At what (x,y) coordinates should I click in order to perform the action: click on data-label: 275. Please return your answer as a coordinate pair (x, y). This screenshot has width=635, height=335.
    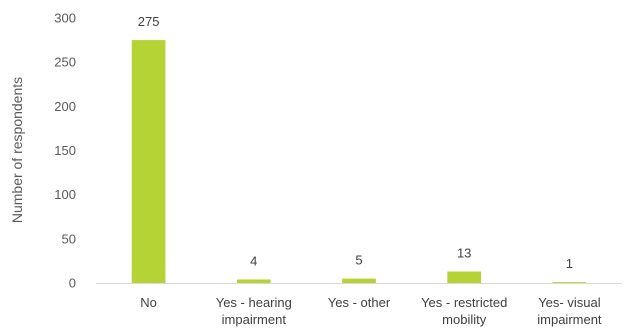
    Looking at the image, I should click on (149, 21).